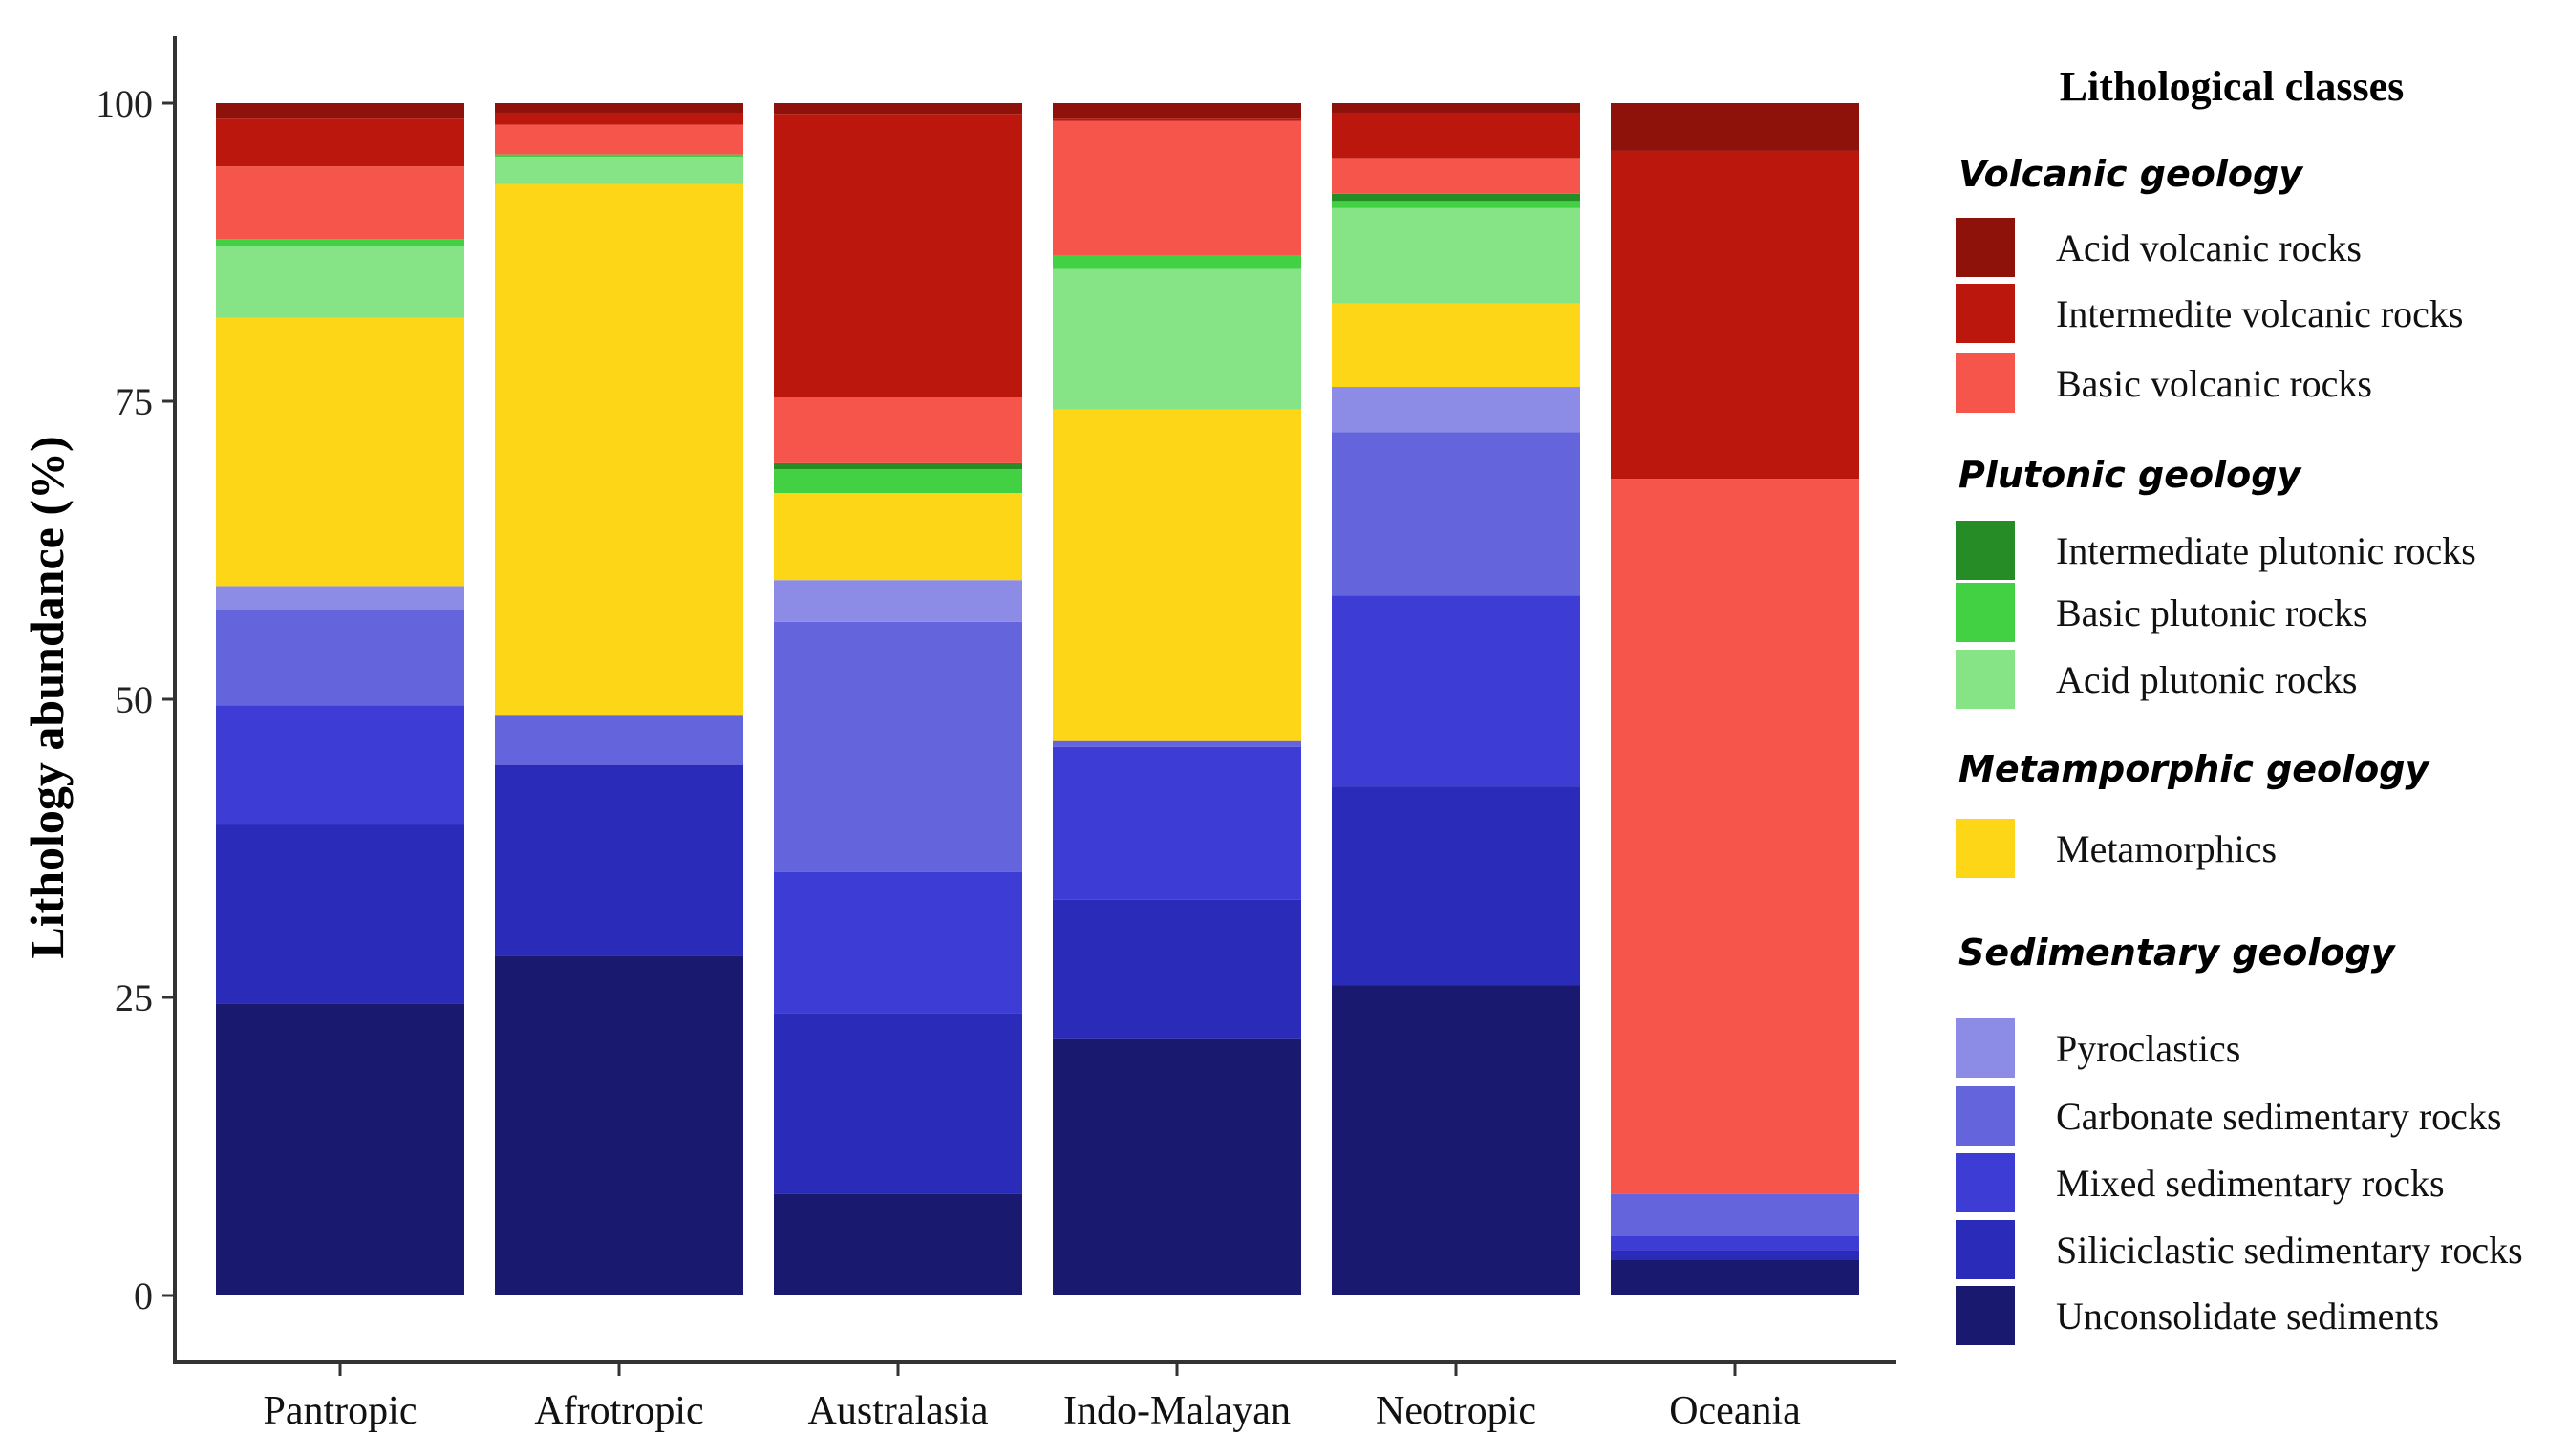 The height and width of the screenshot is (1456, 2568). Describe the element at coordinates (340, 243) in the screenshot. I see `bar-pantropic-basic-plutonic-rocks` at that location.